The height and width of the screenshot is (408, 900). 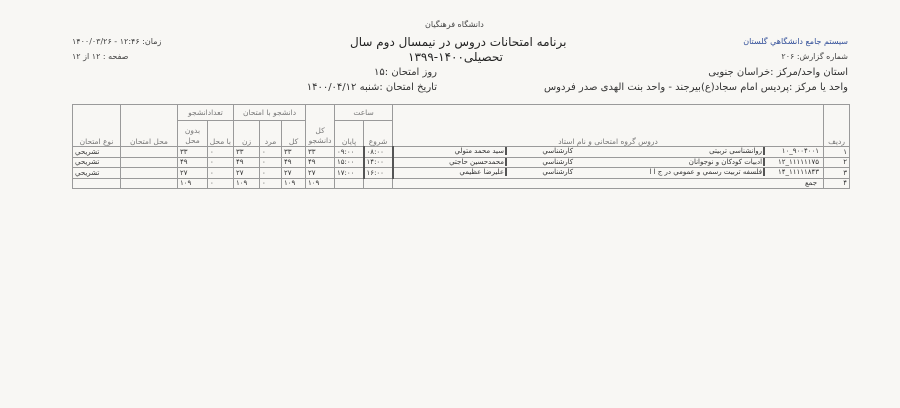 What do you see at coordinates (192, 162) in the screenshot?
I see `without-location: ۴۹` at bounding box center [192, 162].